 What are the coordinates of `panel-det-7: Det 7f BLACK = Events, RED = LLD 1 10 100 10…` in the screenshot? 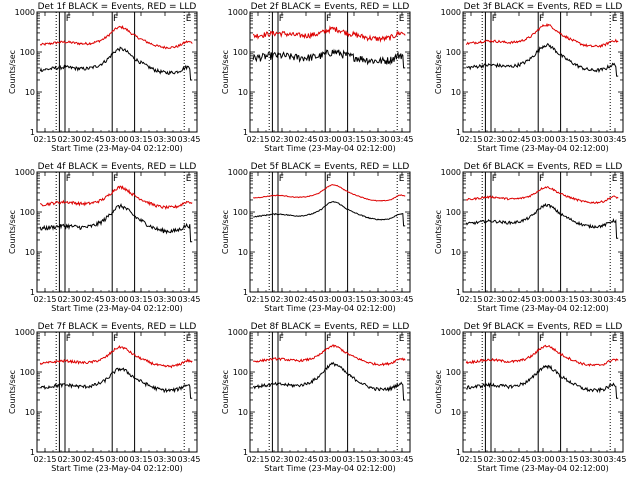 It's located at (104, 397).